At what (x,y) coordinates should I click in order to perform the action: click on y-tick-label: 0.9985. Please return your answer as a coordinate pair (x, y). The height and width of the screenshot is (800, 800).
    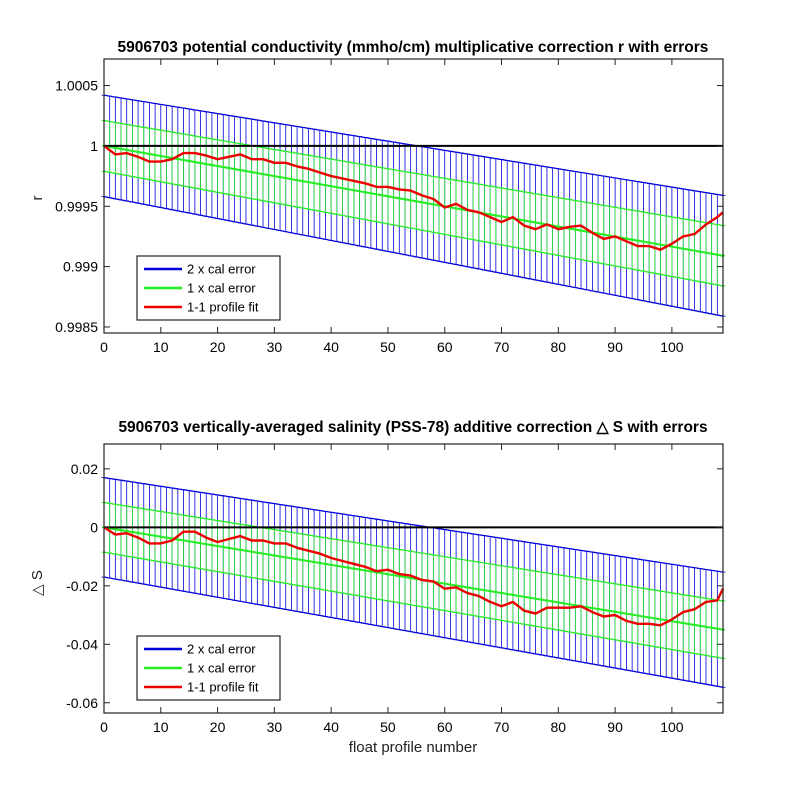
    Looking at the image, I should click on (76, 327).